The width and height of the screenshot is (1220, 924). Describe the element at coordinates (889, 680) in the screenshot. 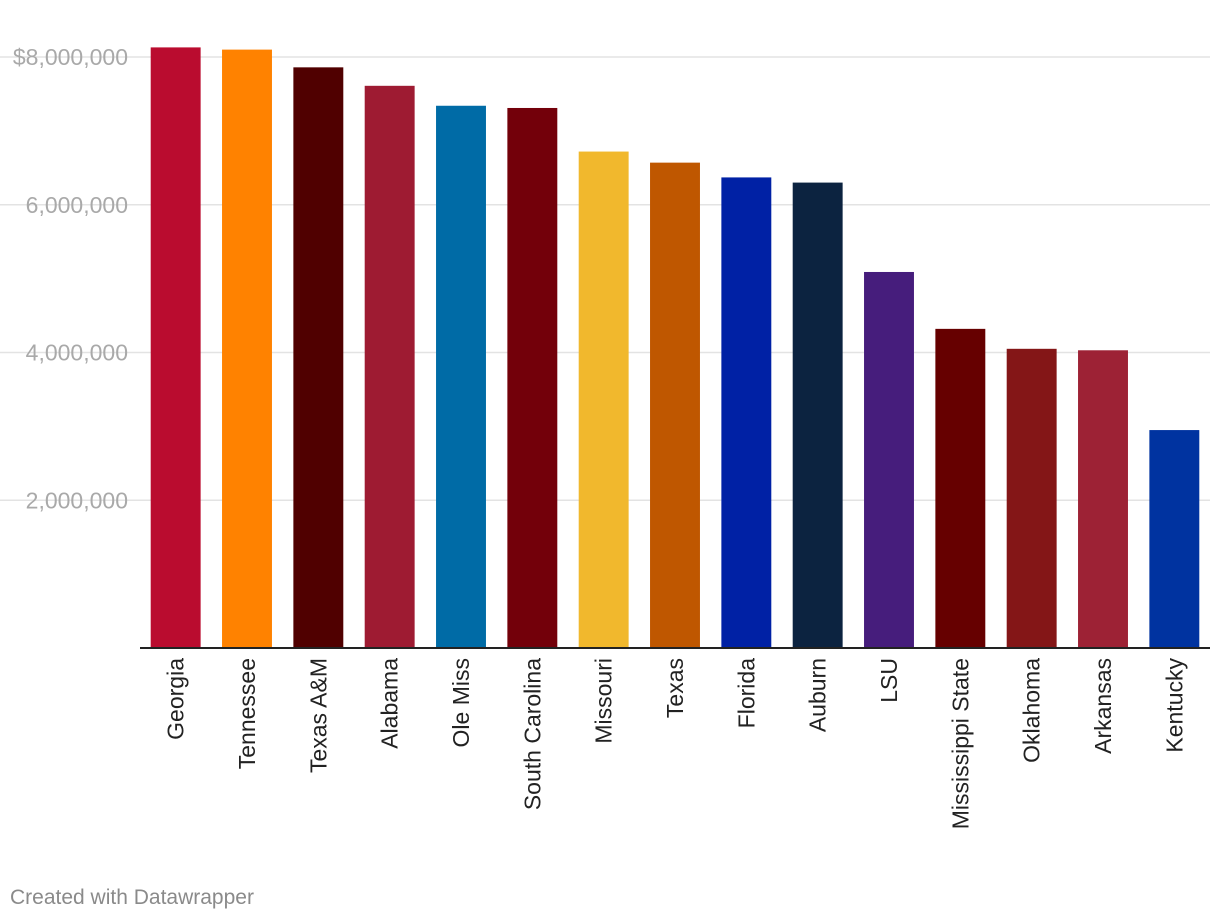

I see `x-tick-label: LSU` at that location.